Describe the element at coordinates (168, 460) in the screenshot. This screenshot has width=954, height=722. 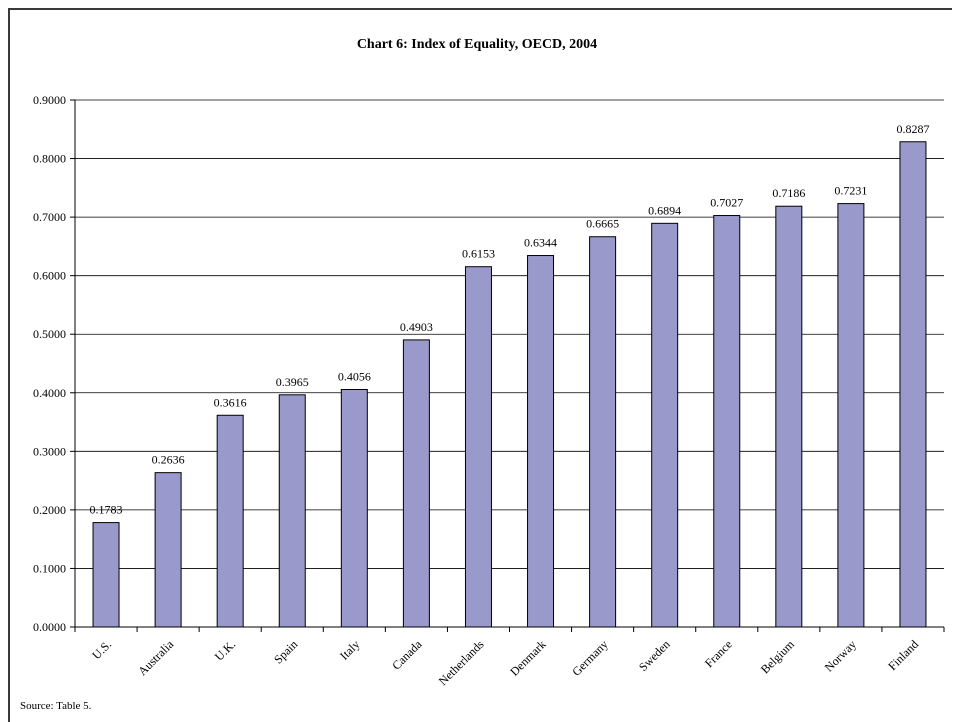
I see `data-label: 0.2636` at that location.